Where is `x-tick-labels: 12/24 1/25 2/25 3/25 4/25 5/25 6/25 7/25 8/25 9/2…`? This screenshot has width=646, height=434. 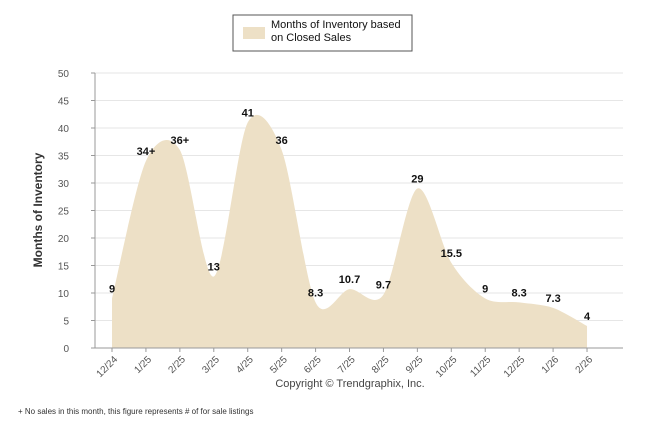 x-tick-labels: 12/24 1/25 2/25 3/25 4/25 5/25 6/25 7/25 8/25 9/2… is located at coordinates (345, 364).